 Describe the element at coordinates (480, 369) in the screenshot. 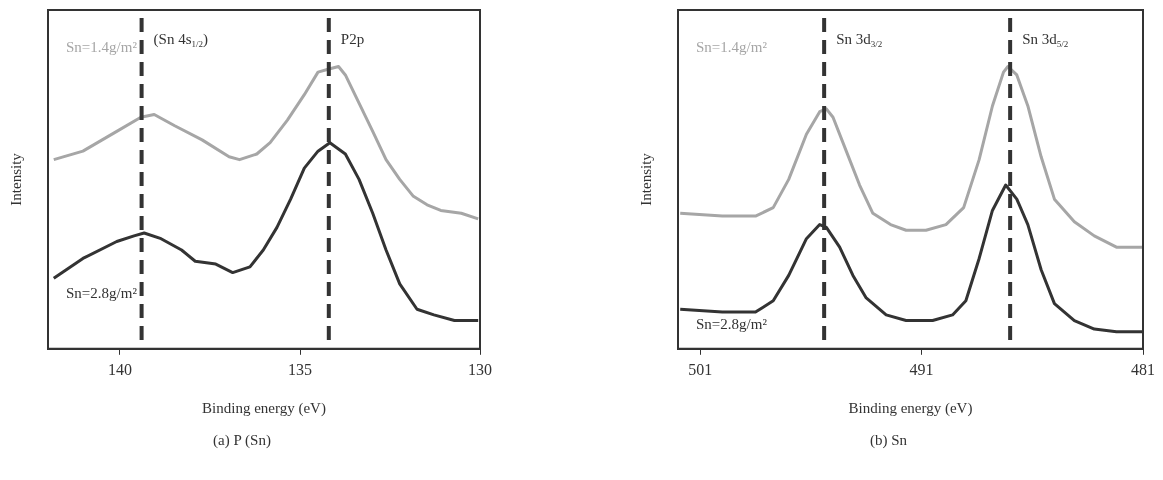

I see `x-tick-label: 130` at that location.